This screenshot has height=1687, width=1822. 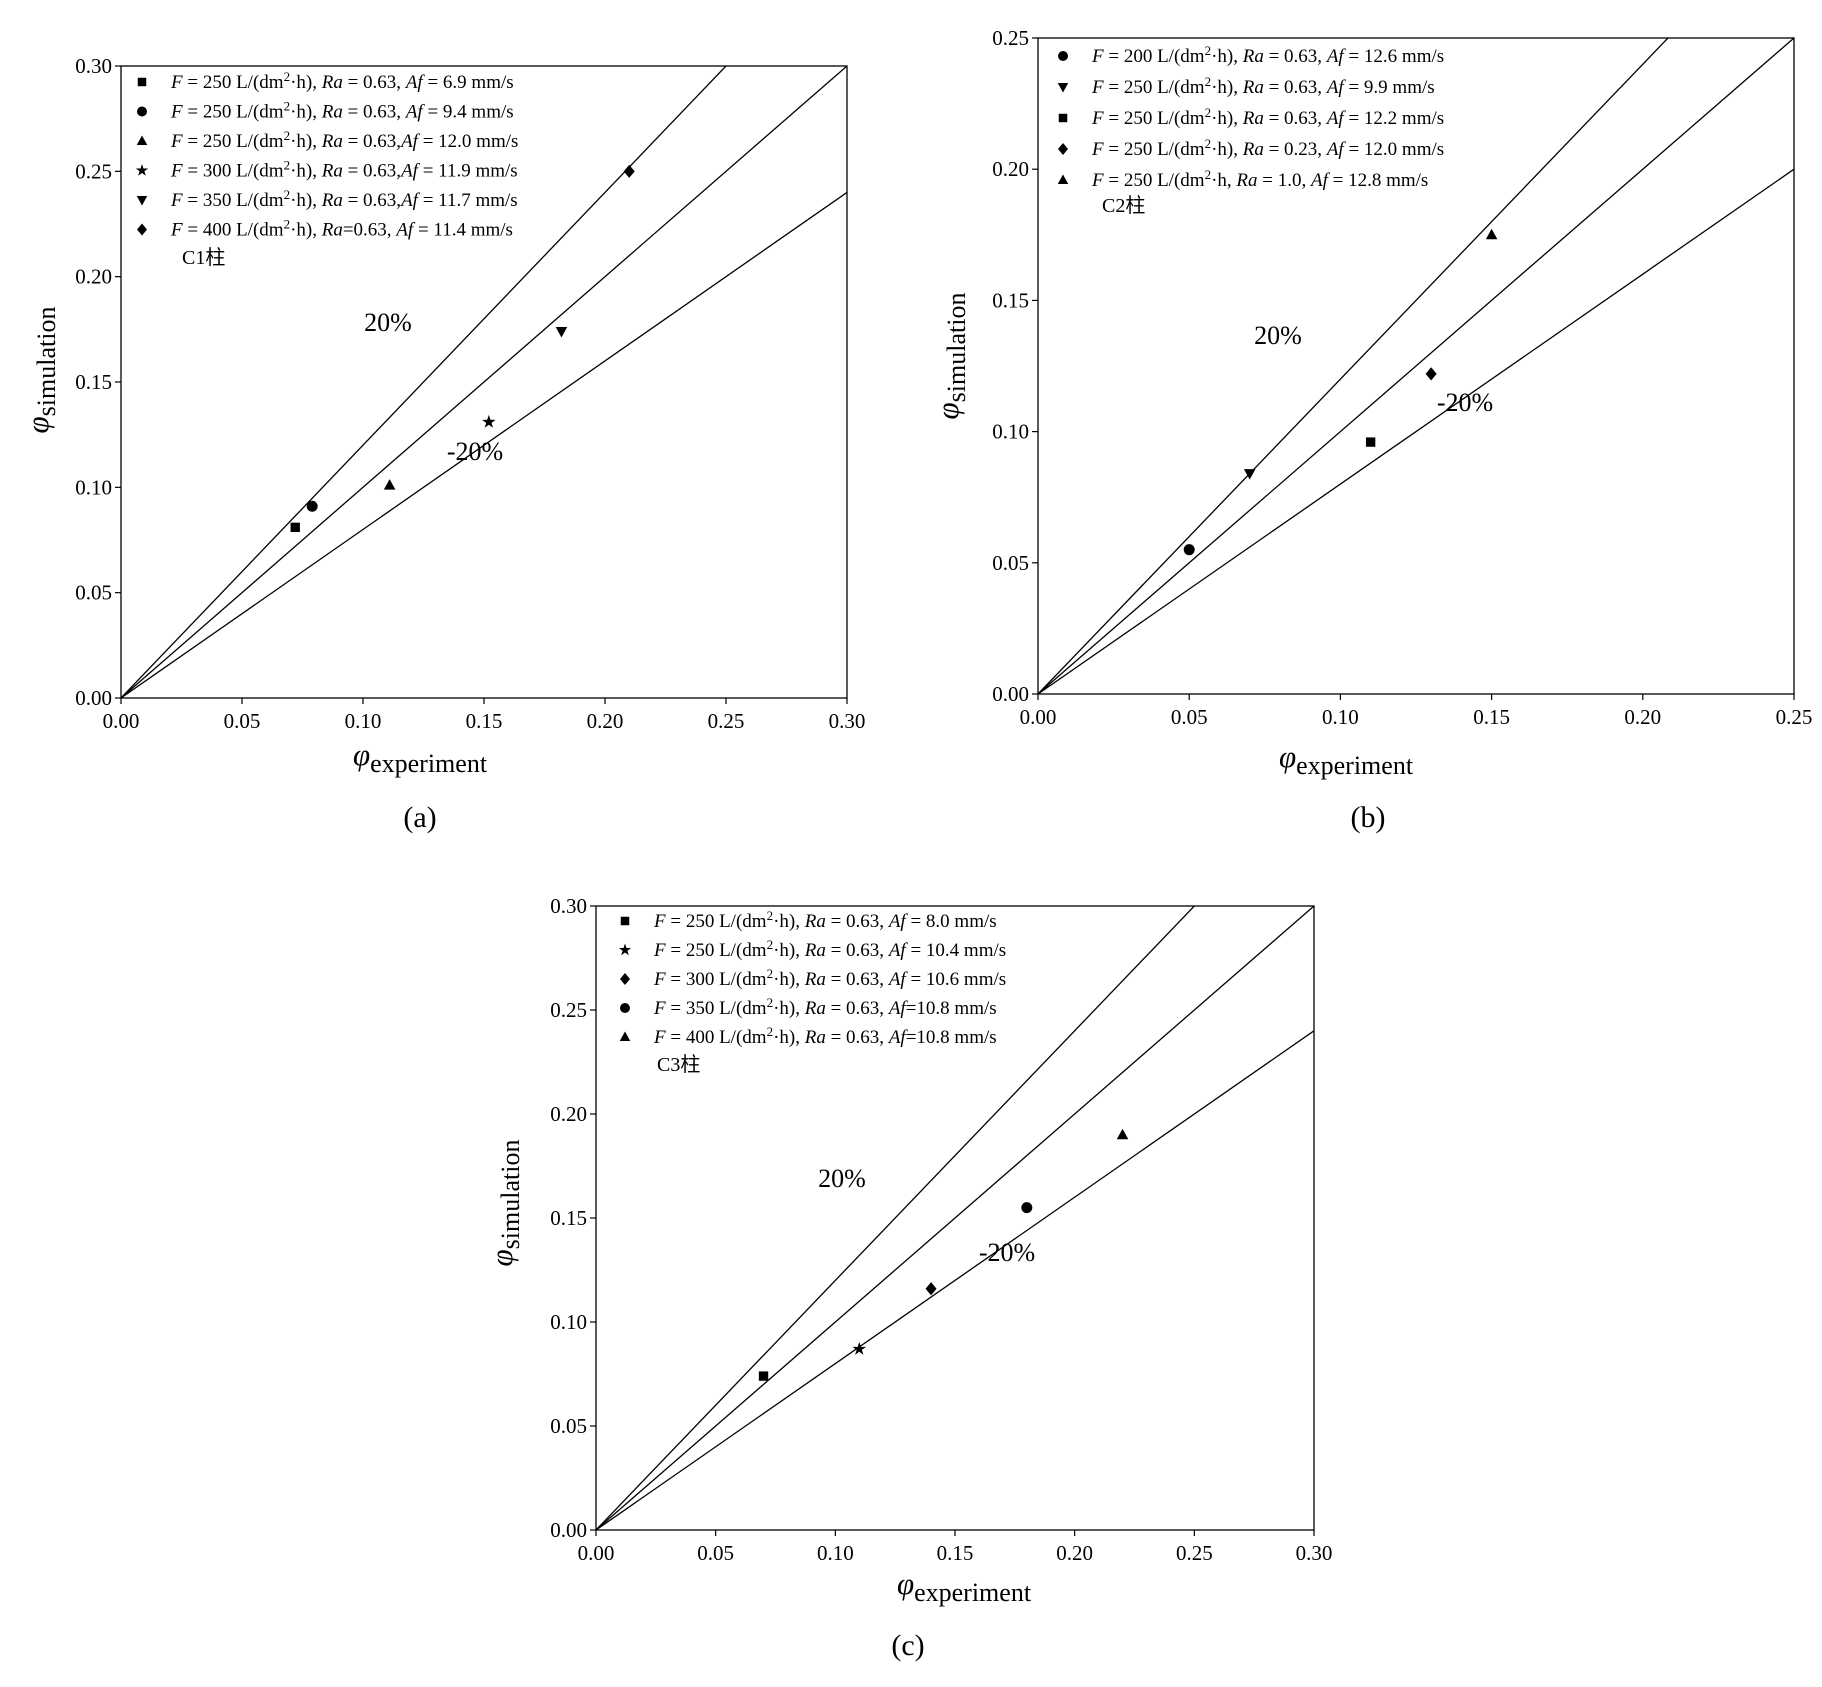 I want to click on legend-marker-triangle-down, so click(x=142, y=201).